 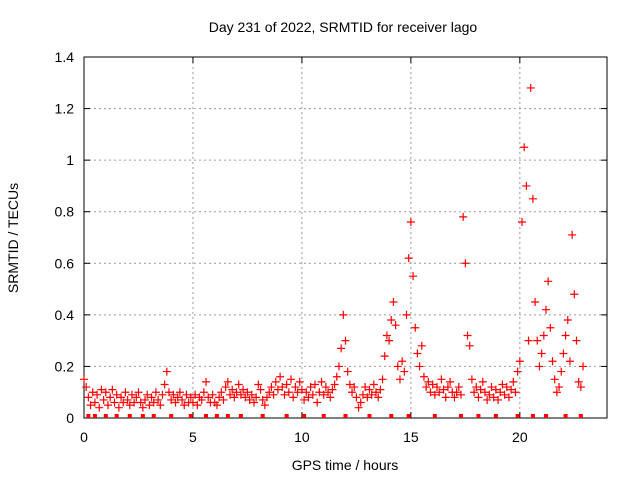 What do you see at coordinates (520, 437) in the screenshot?
I see `x-tick-label: 20` at bounding box center [520, 437].